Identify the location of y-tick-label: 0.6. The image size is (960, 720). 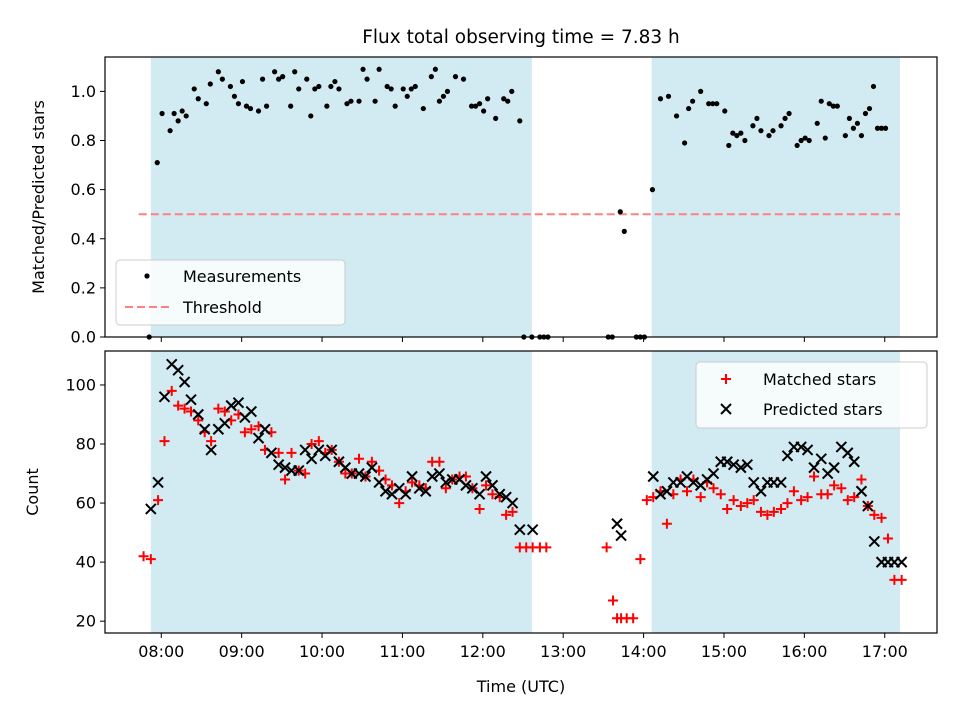
(83, 189).